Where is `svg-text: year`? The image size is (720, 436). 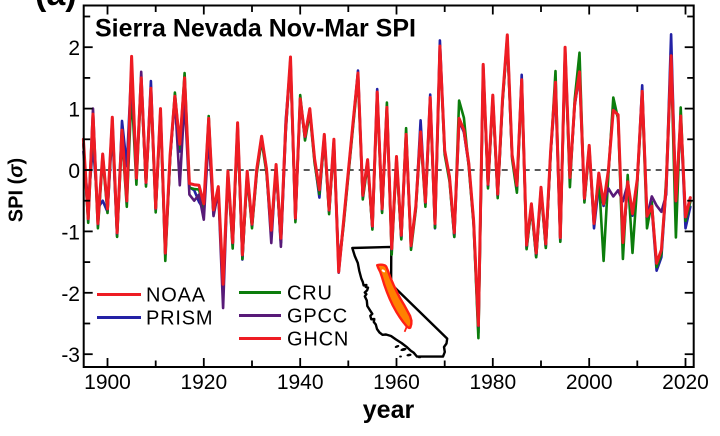 svg-text: year is located at coordinates (389, 410).